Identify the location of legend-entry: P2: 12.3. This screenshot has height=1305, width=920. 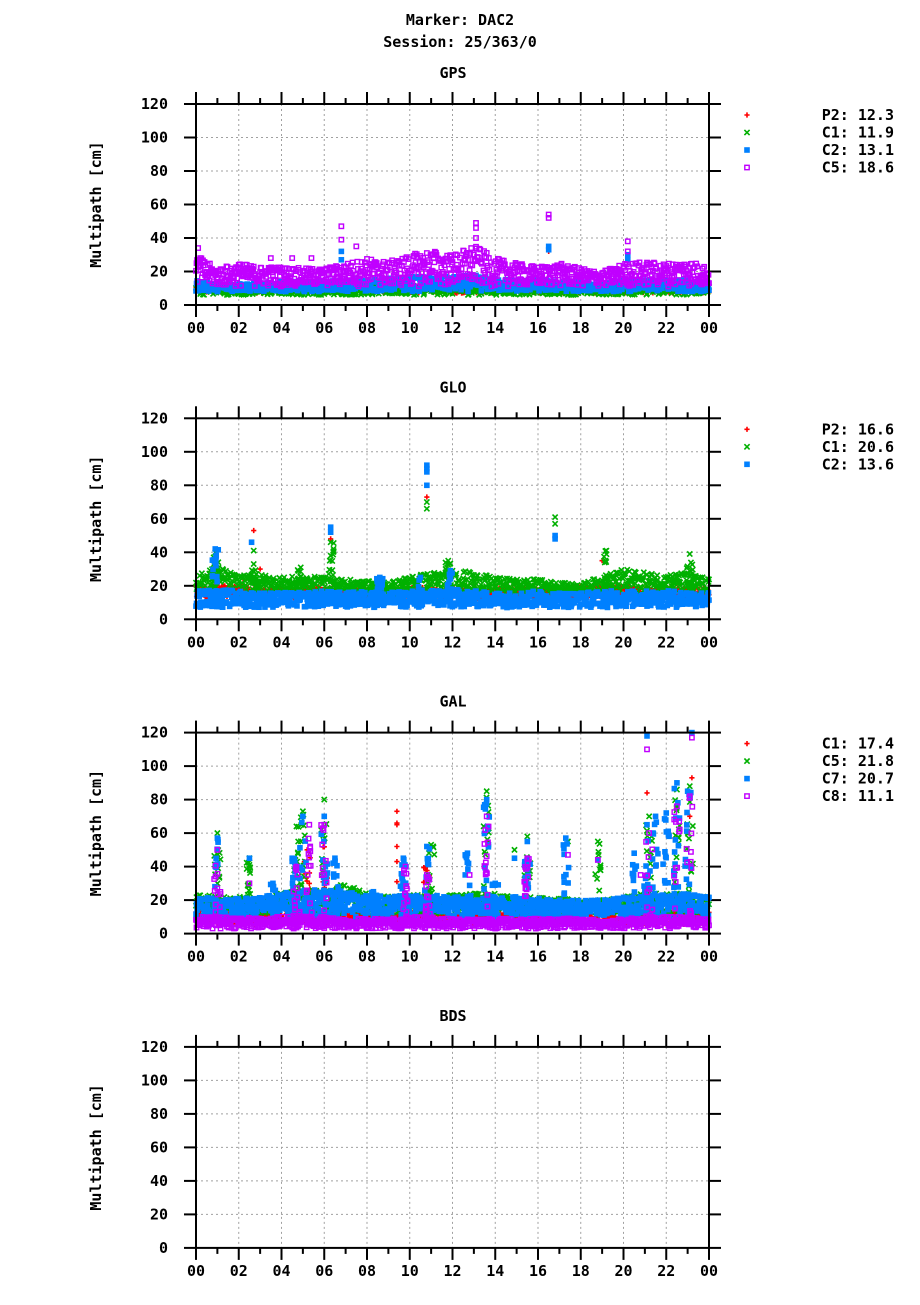
(858, 115).